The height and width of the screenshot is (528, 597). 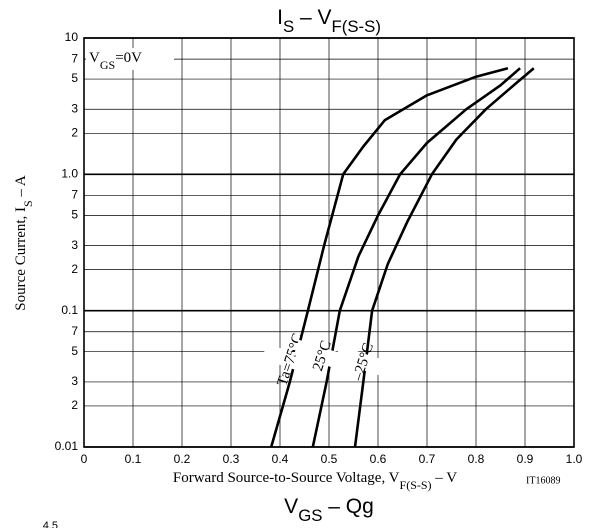 I want to click on x-tick-label: 0.4, so click(x=280, y=459).